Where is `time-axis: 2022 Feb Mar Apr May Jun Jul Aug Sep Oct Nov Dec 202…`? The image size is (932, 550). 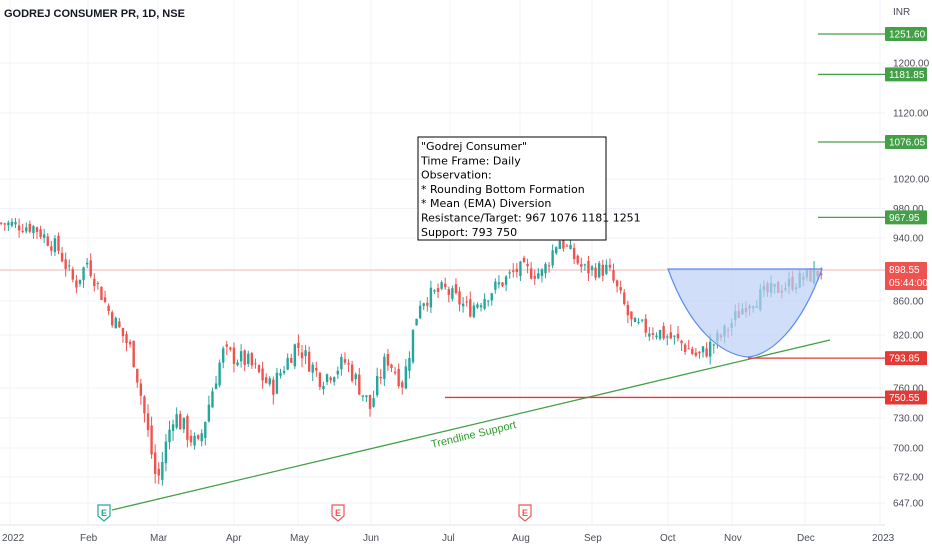
time-axis: 2022 Feb Mar Apr May Jun Jul Aug Sep Oct Nov Dec 202… is located at coordinates (448, 538).